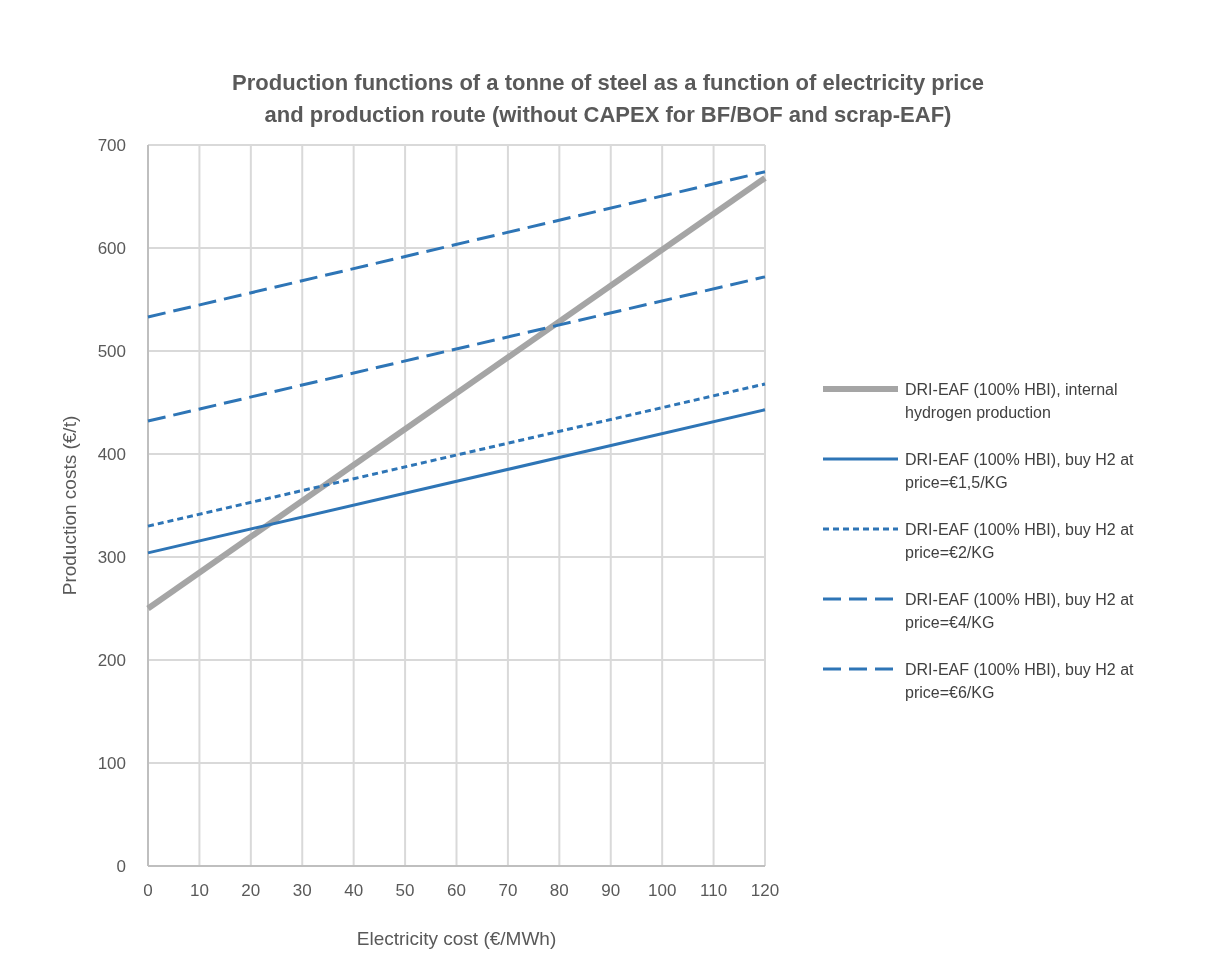  I want to click on y-tick-label: 600, so click(111, 248).